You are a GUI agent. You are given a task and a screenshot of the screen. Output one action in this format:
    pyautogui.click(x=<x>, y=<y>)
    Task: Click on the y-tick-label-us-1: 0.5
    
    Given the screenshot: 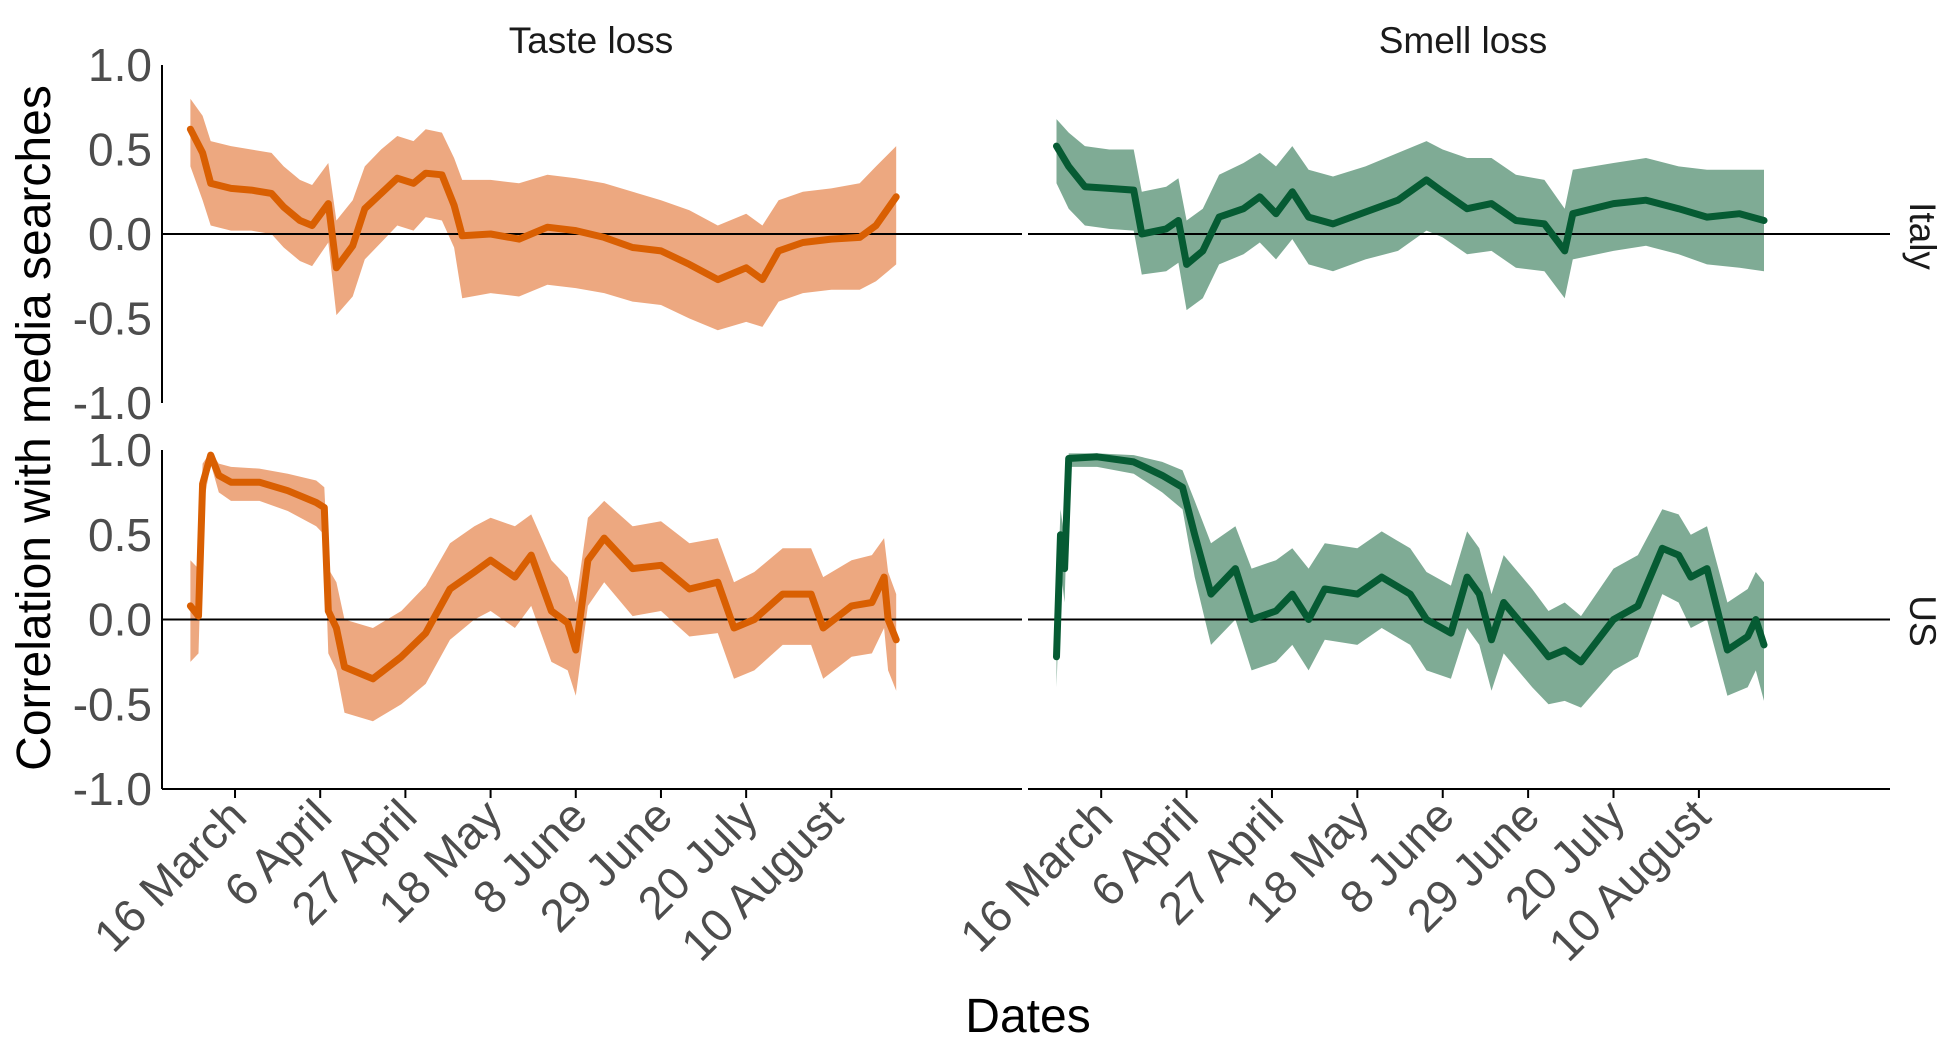 What is the action you would take?
    pyautogui.click(x=120, y=535)
    